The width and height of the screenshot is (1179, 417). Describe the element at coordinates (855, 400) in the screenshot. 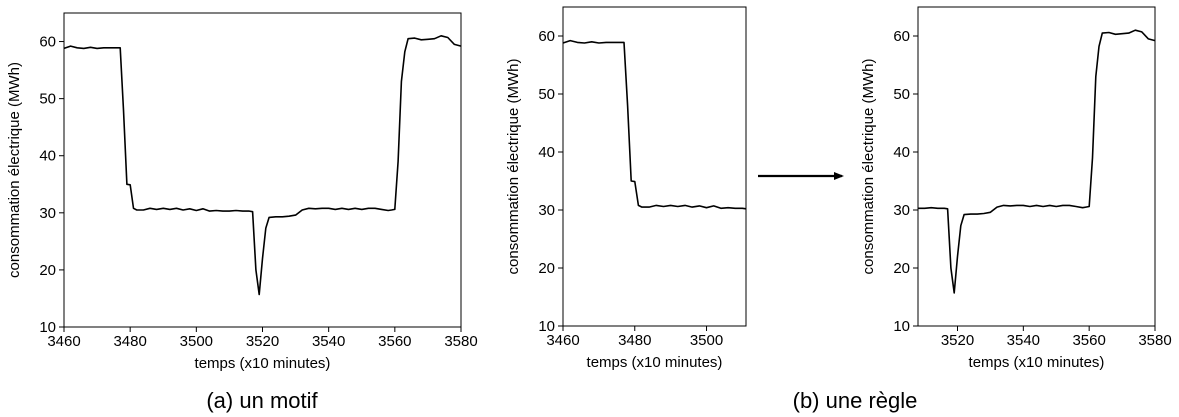

I see `caption-b: (b) une règle` at that location.